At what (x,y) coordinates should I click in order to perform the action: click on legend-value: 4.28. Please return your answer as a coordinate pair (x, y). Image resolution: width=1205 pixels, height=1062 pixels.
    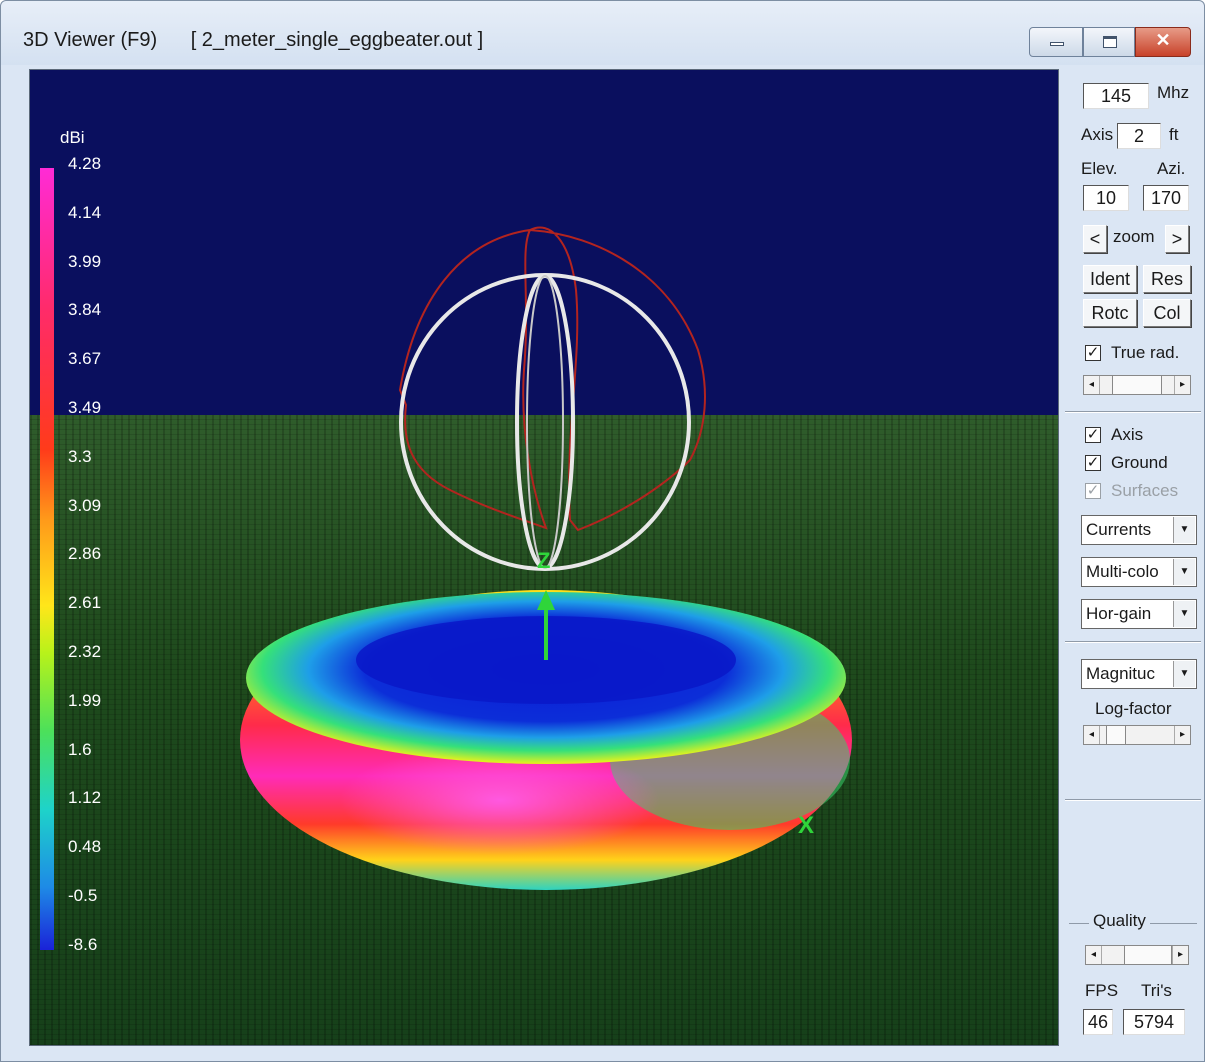
    Looking at the image, I should click on (85, 163).